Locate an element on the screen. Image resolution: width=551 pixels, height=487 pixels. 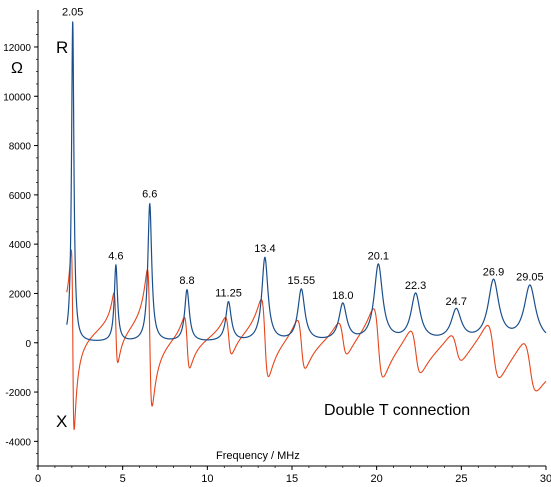
peak-label: 18.0 is located at coordinates (342, 296).